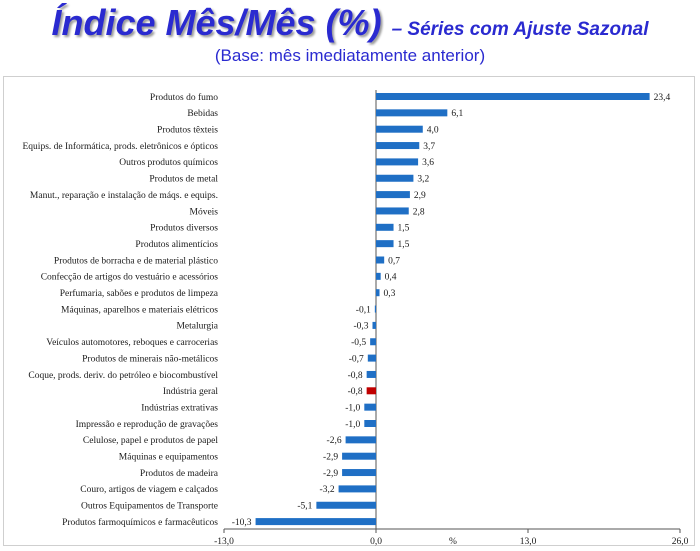 Image resolution: width=700 pixels, height=551 pixels. I want to click on data-label: 23,4, so click(662, 98).